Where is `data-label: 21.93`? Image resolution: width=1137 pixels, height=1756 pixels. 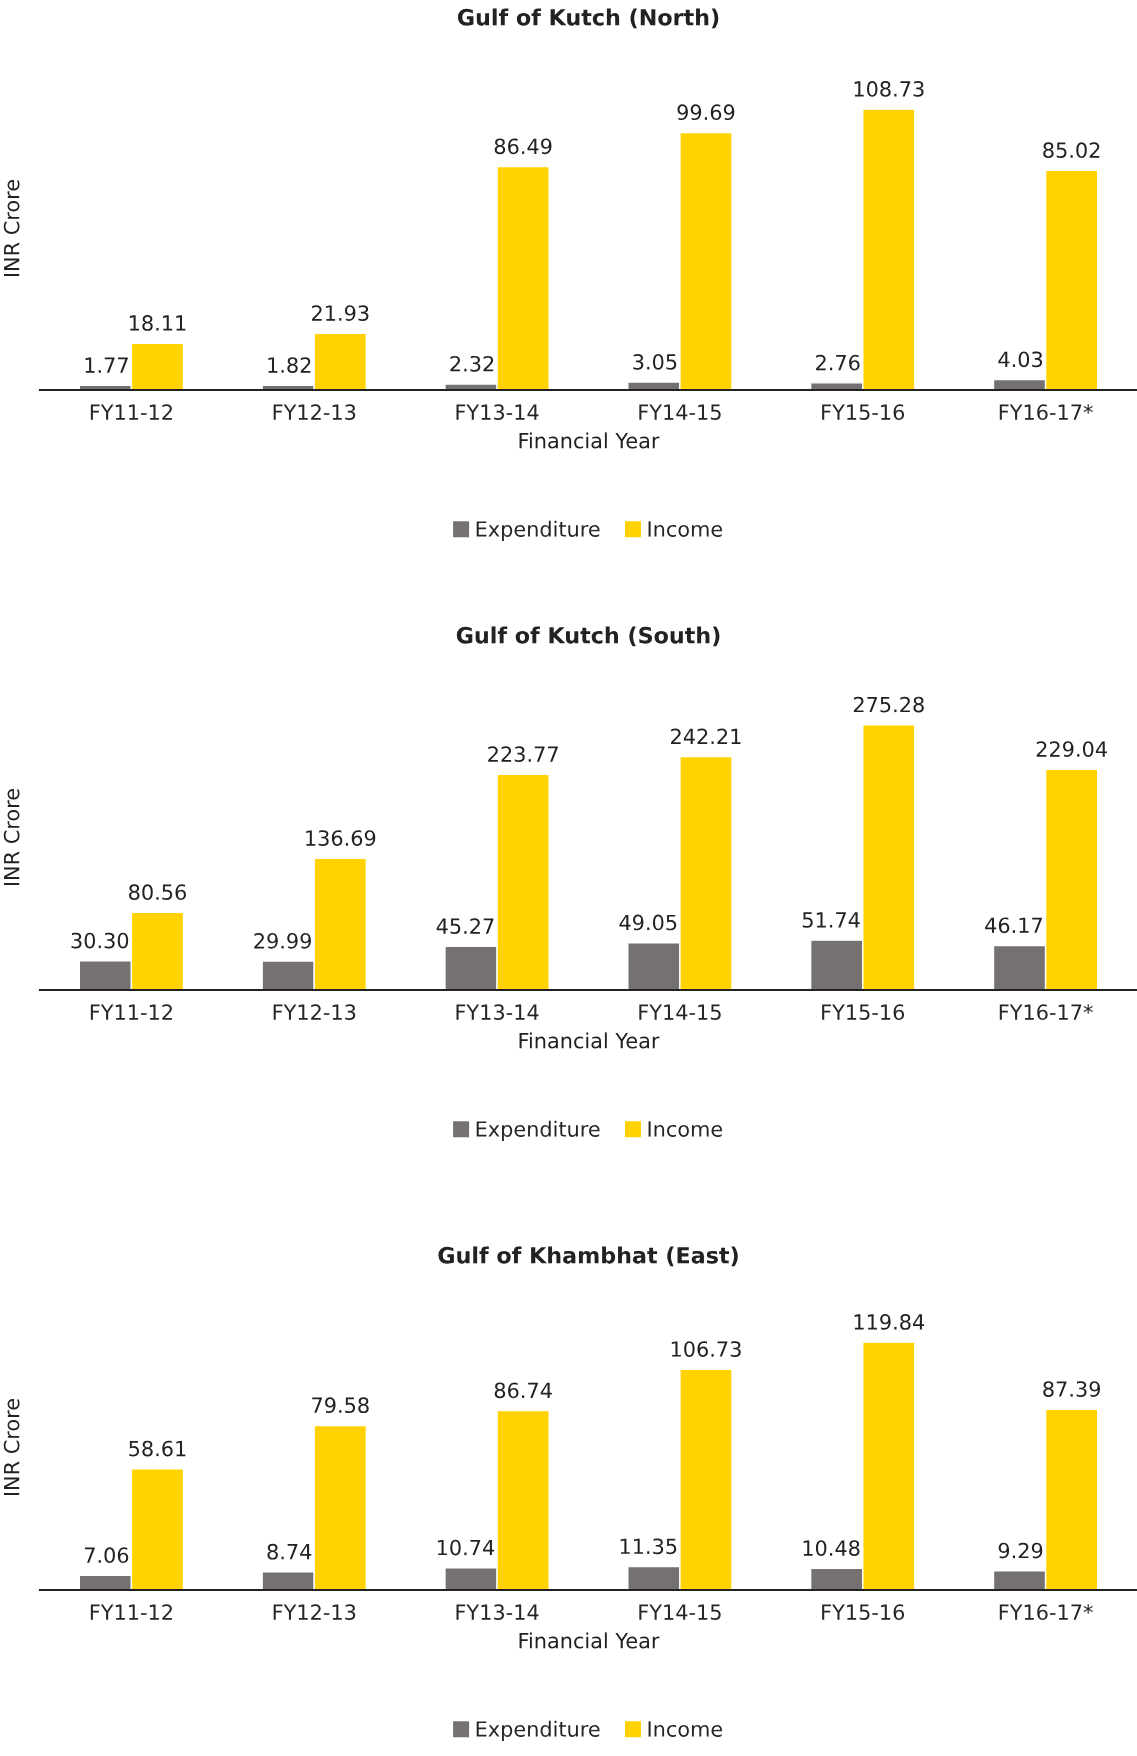 data-label: 21.93 is located at coordinates (340, 313).